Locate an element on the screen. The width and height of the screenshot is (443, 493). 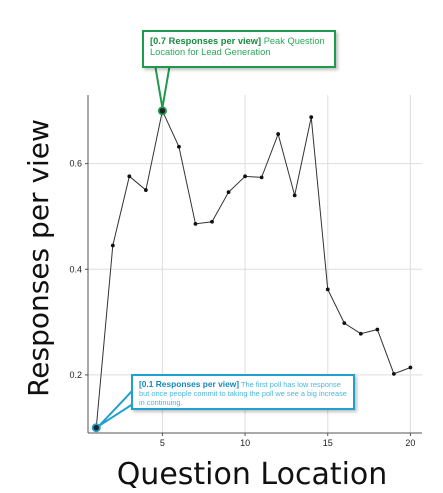
y-axis-title: Responses per view is located at coordinates (38, 258).